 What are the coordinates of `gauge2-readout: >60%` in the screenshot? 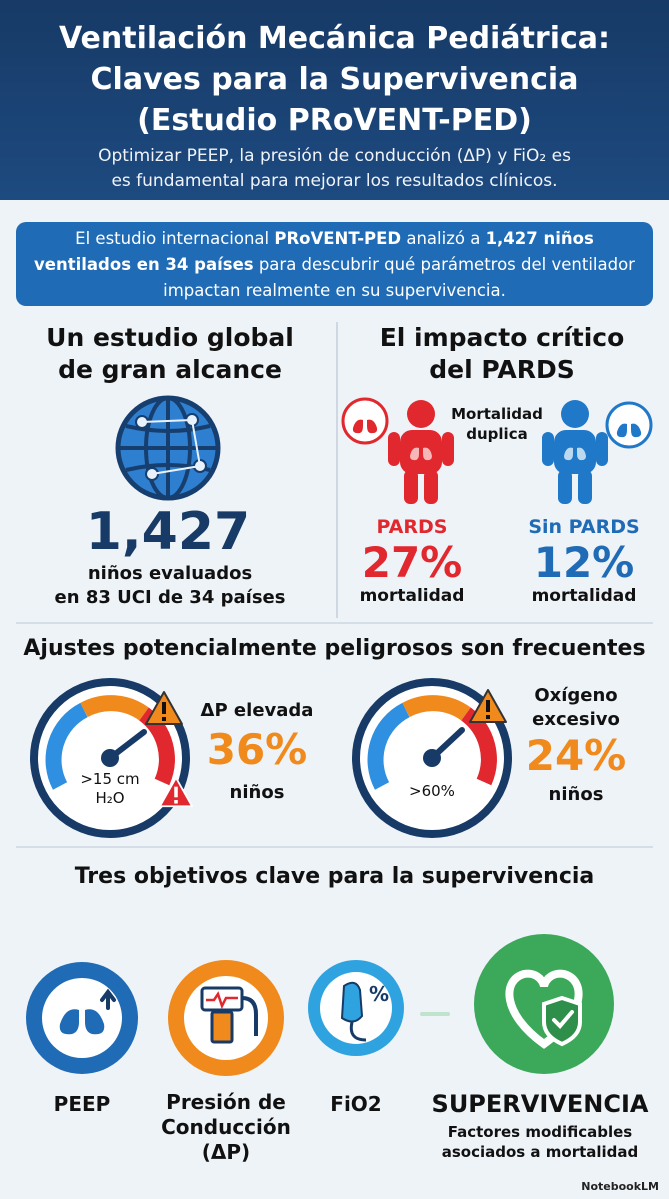 It's located at (432, 791).